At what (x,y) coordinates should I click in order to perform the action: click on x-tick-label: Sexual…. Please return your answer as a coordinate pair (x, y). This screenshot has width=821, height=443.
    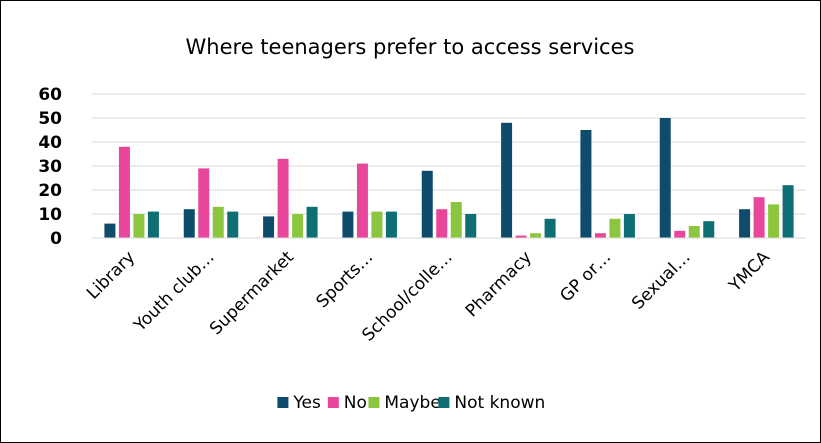
    Looking at the image, I should click on (661, 280).